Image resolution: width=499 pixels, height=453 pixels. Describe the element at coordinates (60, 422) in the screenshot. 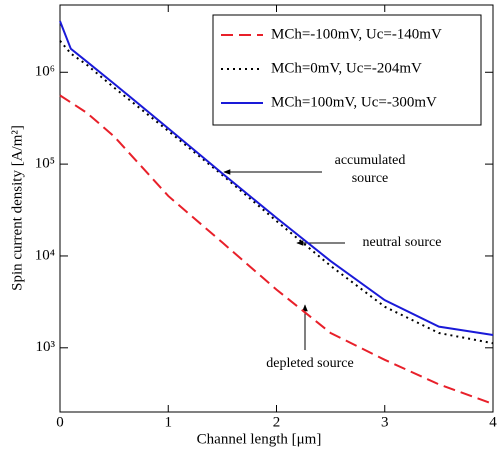

I see `x-tick-label: 0` at that location.